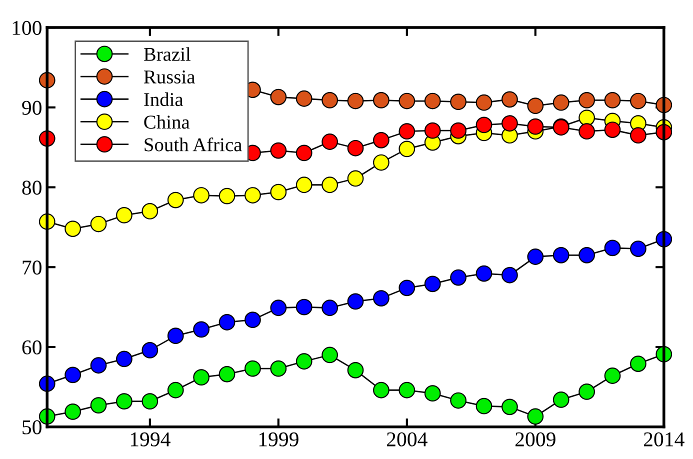 Image resolution: width=693 pixels, height=459 pixels. What do you see at coordinates (32, 267) in the screenshot?
I see `y-tick-label: 70` at bounding box center [32, 267].